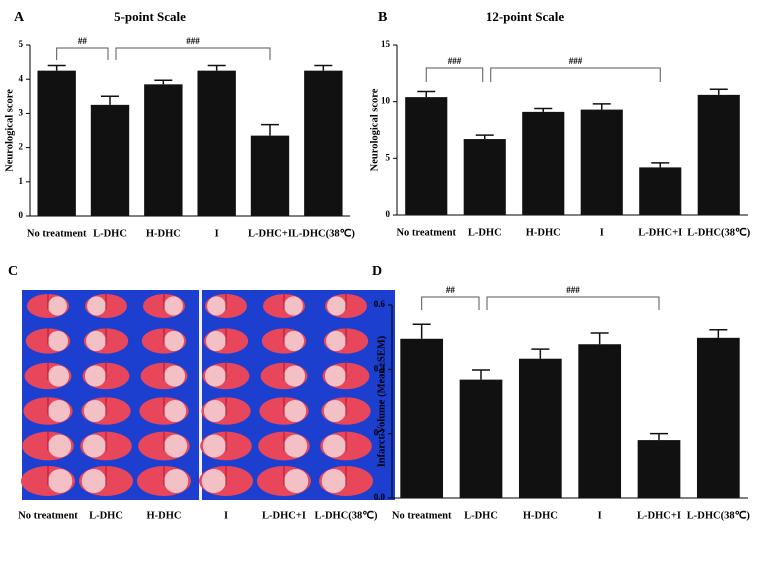 Image resolution: width=759 pixels, height=569 pixels. What do you see at coordinates (324, 233) in the screenshot?
I see `x-tick-label: L-DHC(38℃)` at bounding box center [324, 233].